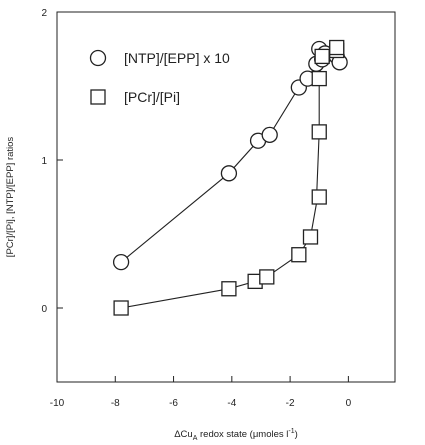 The image size is (425, 445). I want to click on legend-circle-marker, so click(98, 58).